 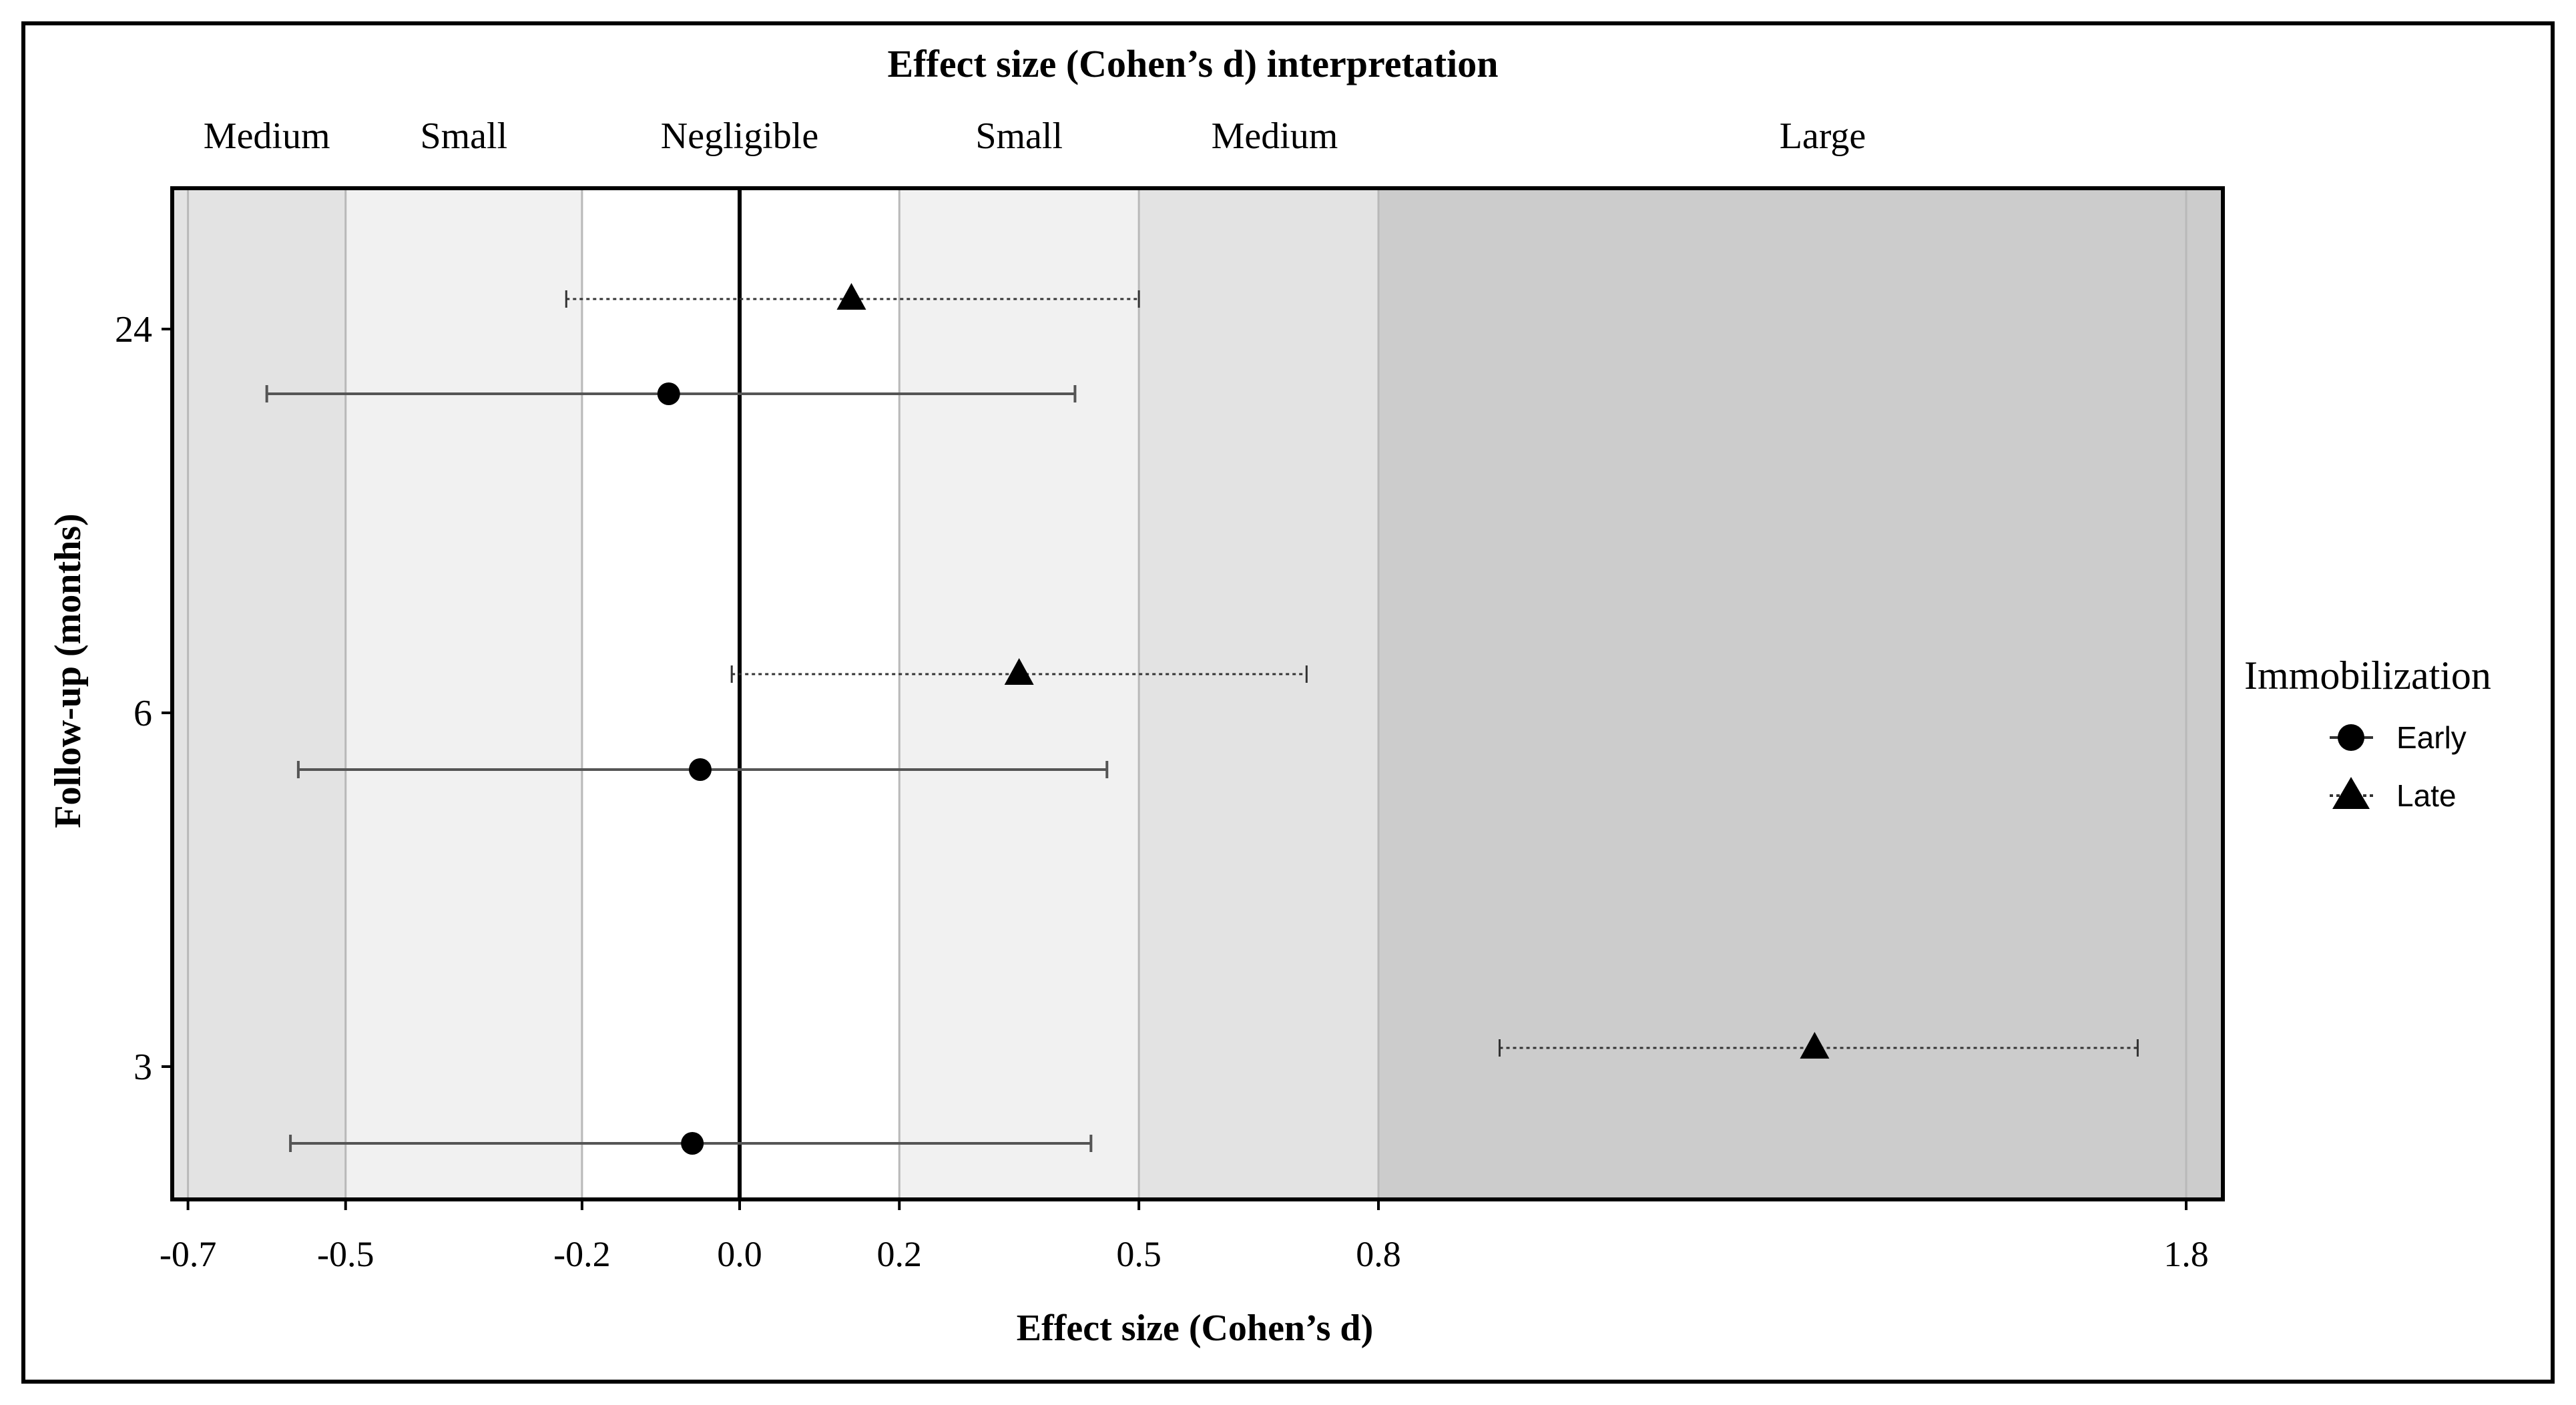 What do you see at coordinates (692, 1143) in the screenshot?
I see `early-3-estimate-marker` at bounding box center [692, 1143].